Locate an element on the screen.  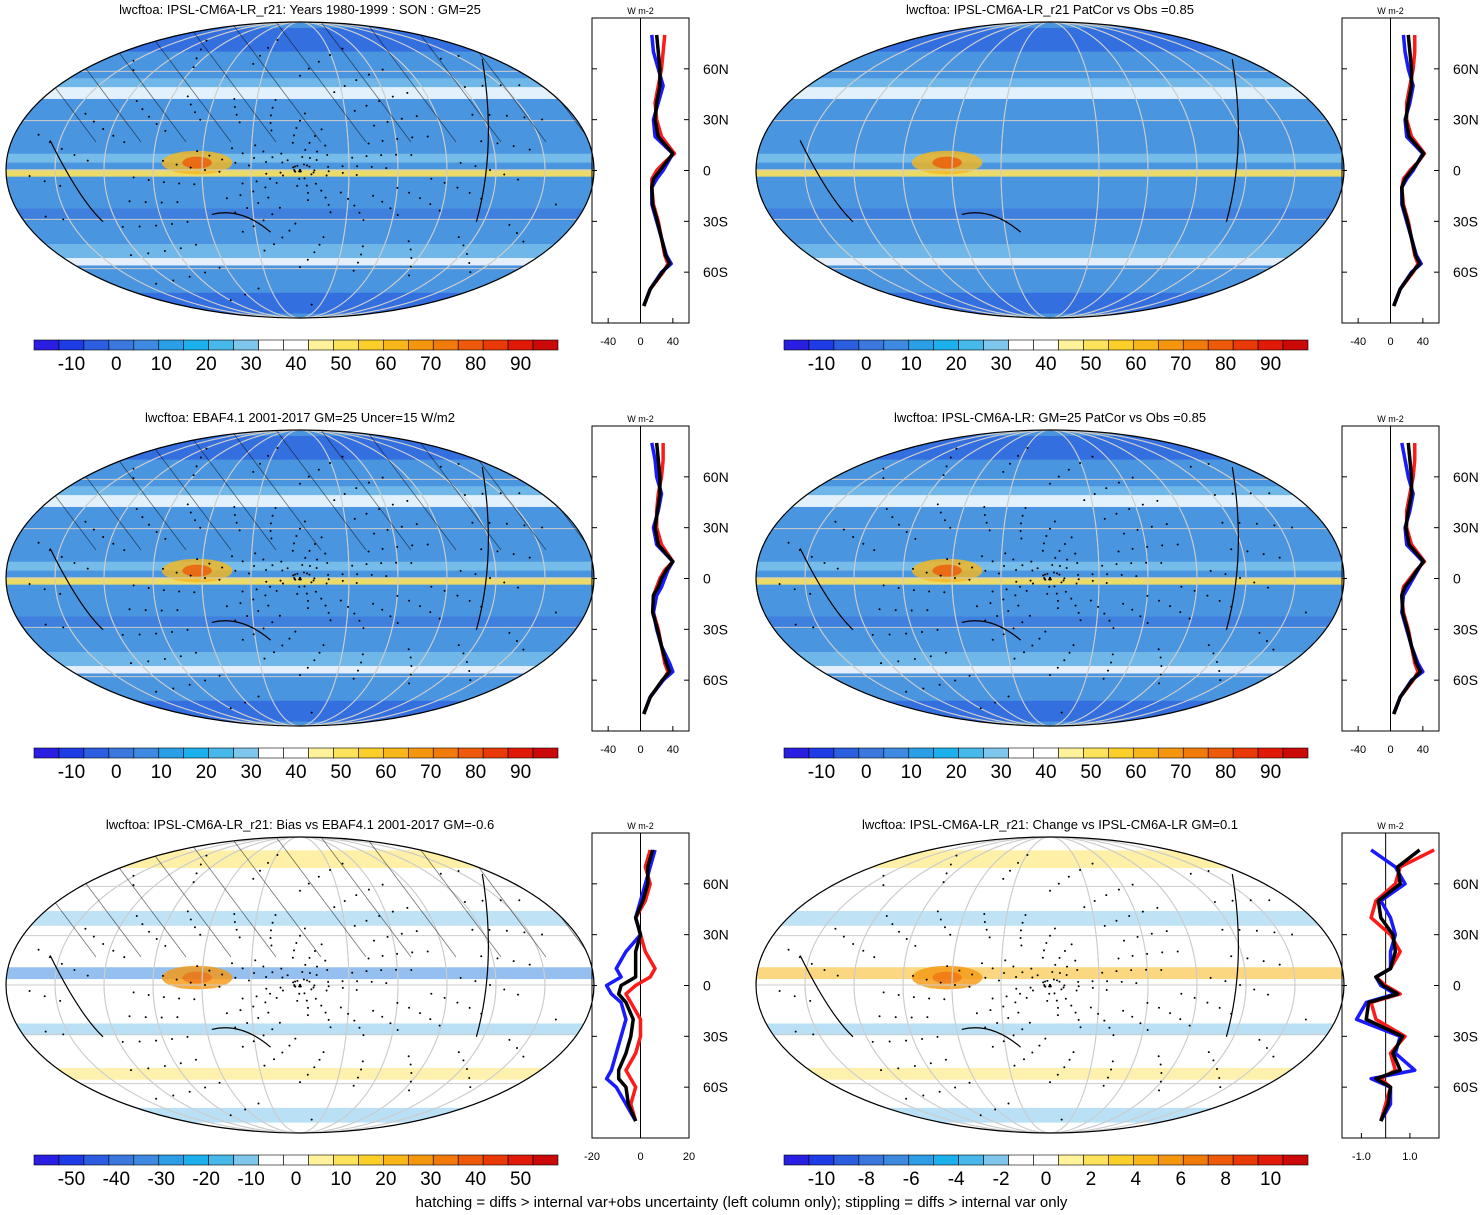
coastline is located at coordinates (241, 1037).